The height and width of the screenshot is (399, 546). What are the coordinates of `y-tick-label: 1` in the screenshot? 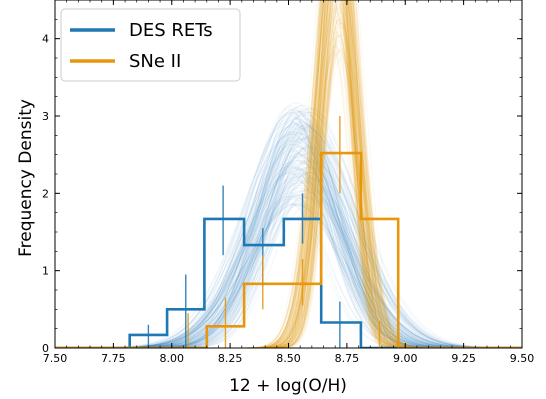 It's located at (45, 271).